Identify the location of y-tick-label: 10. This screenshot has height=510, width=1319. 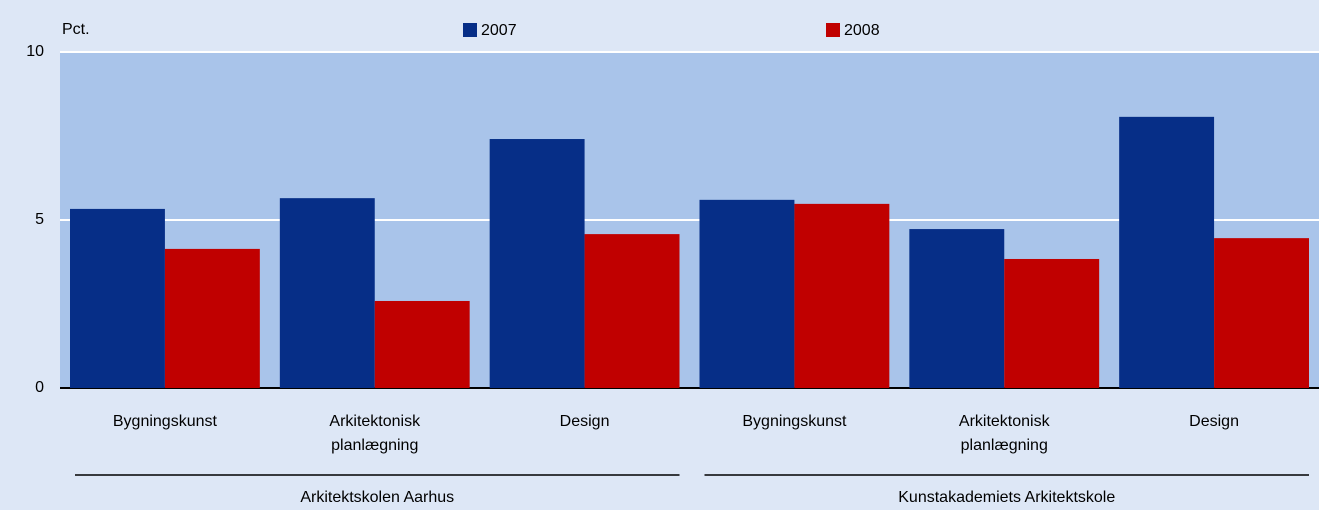
(35, 51).